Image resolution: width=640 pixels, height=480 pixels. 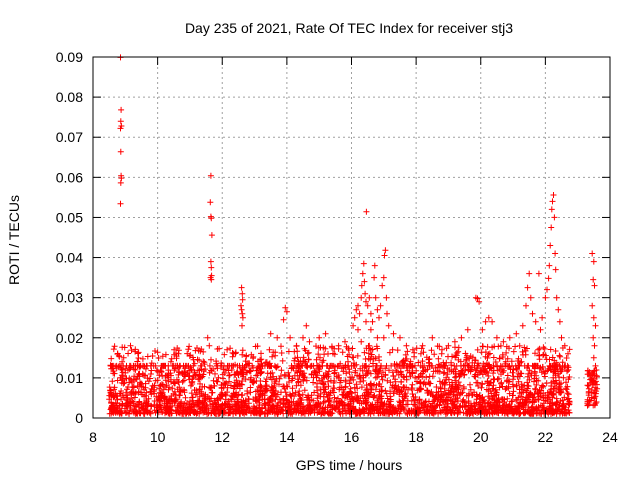 What do you see at coordinates (481, 437) in the screenshot?
I see `x-tick-label: 20` at bounding box center [481, 437].